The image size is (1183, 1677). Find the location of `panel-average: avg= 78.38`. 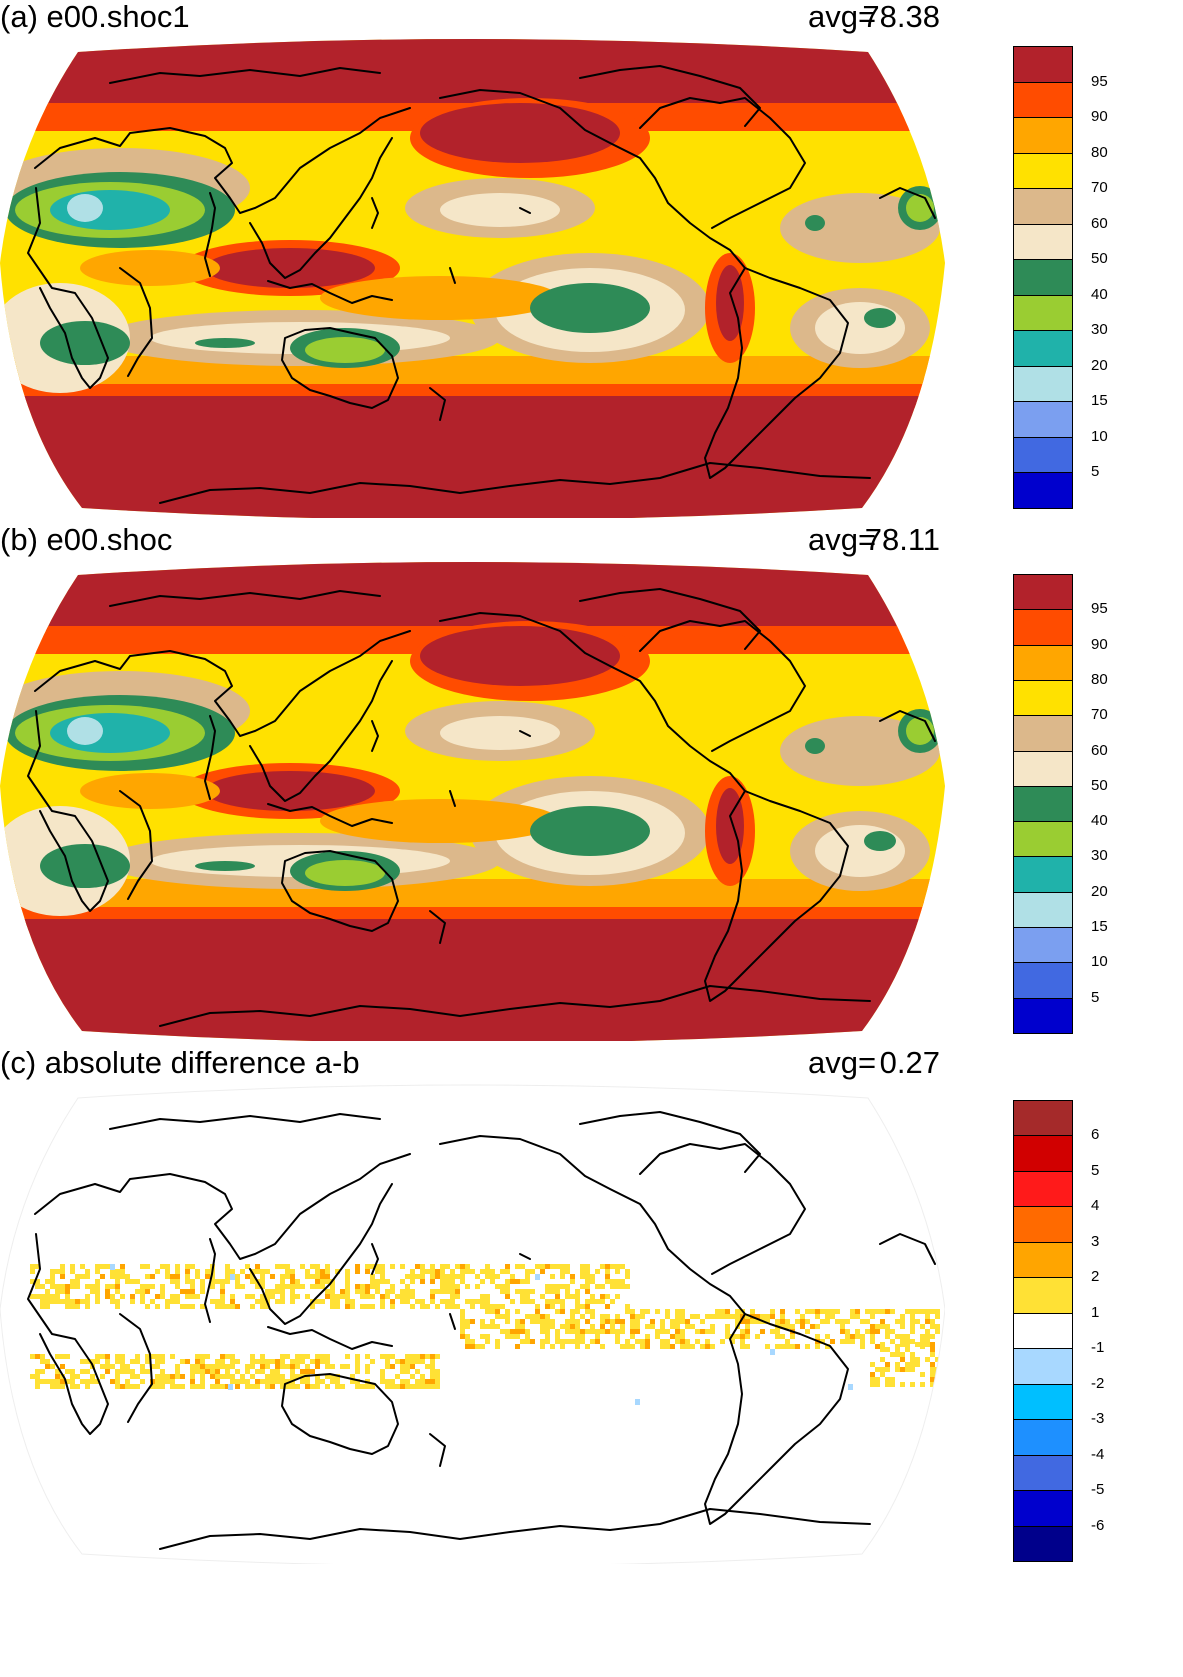

panel-average: avg= 78.38 is located at coordinates (874, 17).